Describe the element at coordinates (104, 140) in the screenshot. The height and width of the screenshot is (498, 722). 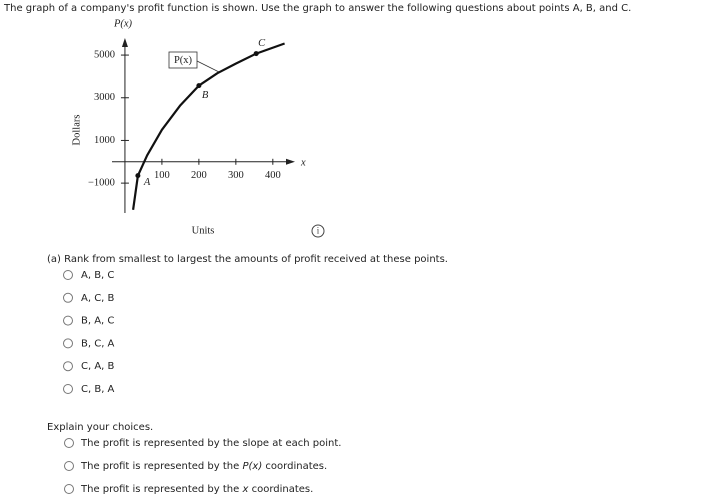
I see `y-tick-label: 1000` at that location.